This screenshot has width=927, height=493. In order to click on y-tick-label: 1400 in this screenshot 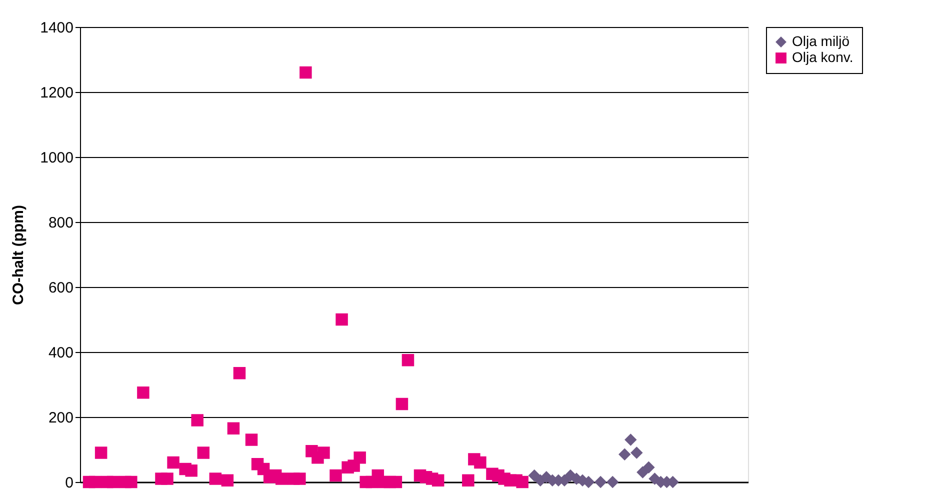, I will do `click(57, 28)`.